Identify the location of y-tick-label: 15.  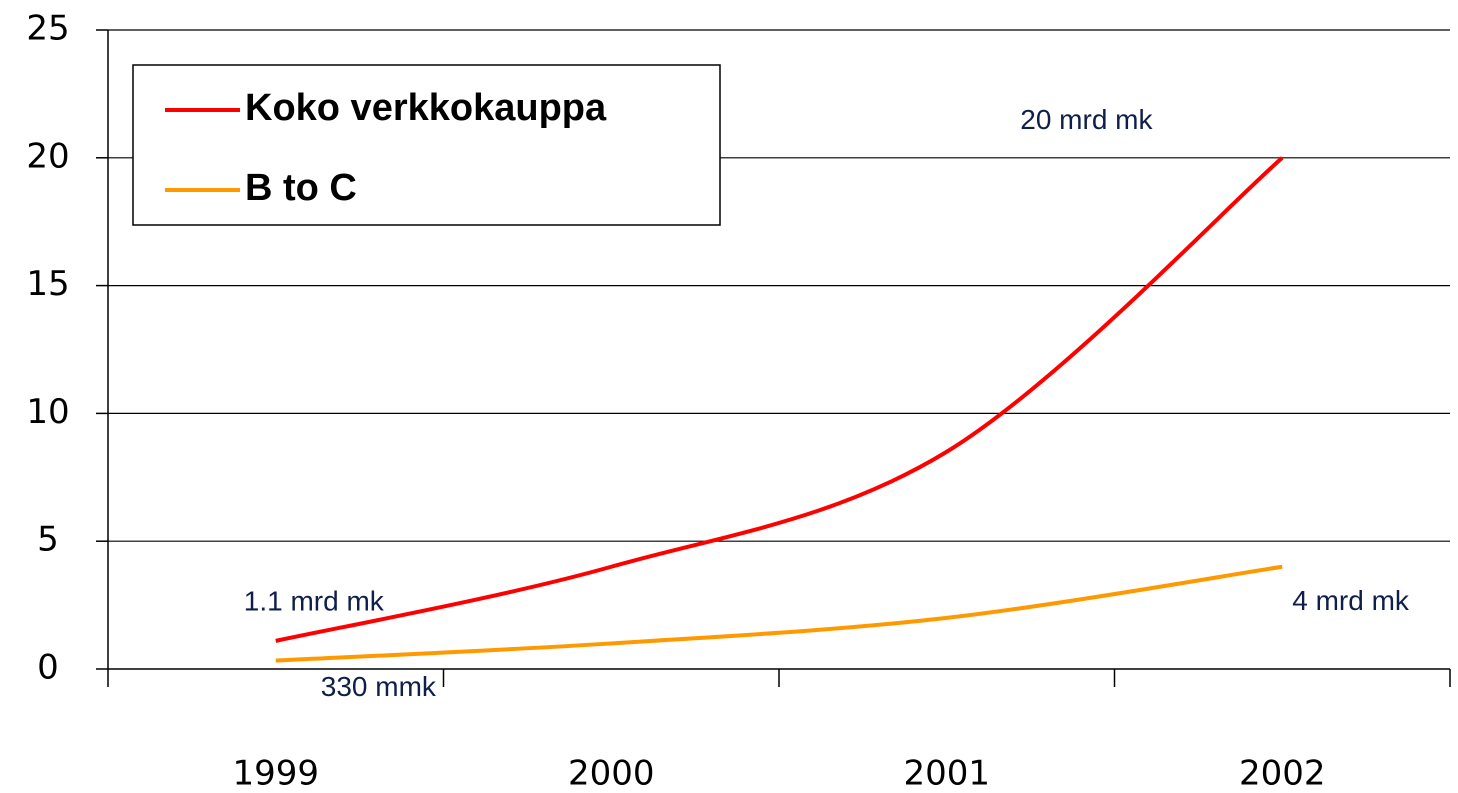
(47, 284).